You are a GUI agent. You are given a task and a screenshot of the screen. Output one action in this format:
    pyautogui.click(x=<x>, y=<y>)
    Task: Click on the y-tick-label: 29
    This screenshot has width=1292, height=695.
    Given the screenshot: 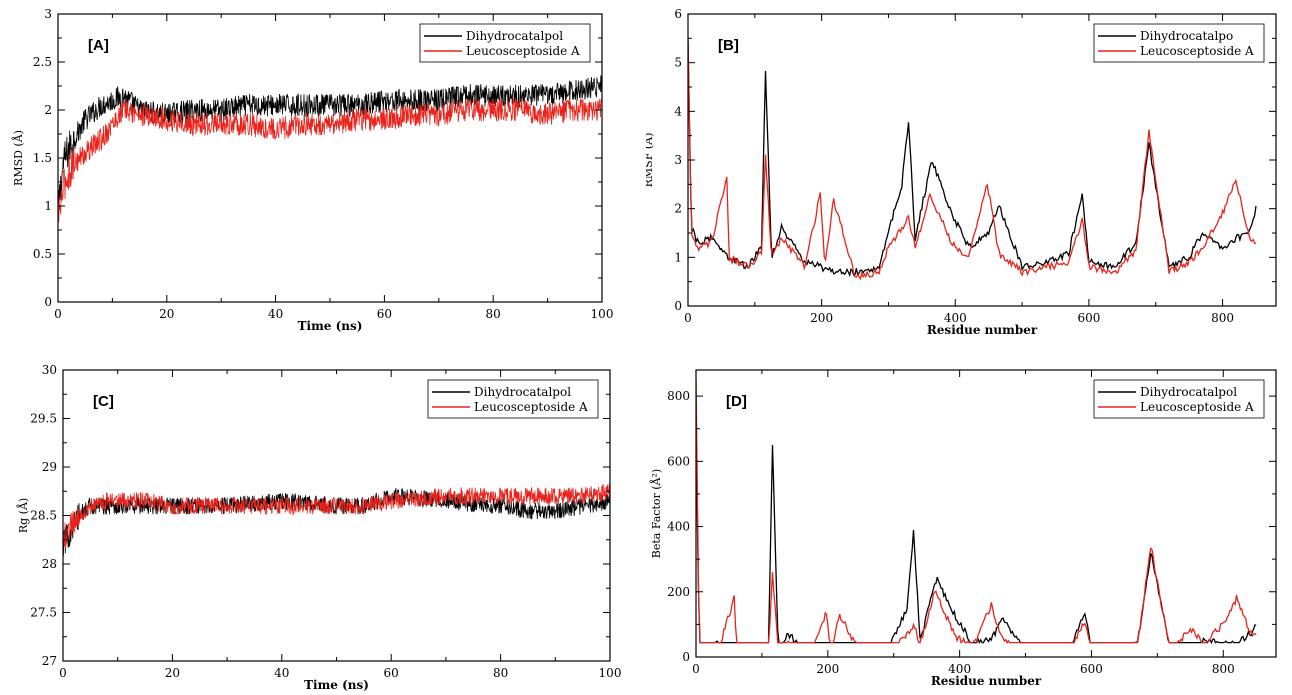 What is the action you would take?
    pyautogui.click(x=49, y=467)
    